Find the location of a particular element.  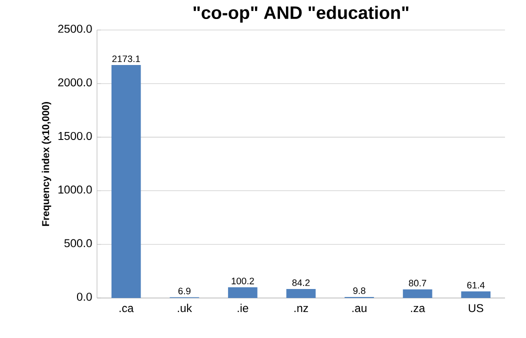

y-tick-label: 0.0 is located at coordinates (84, 296).